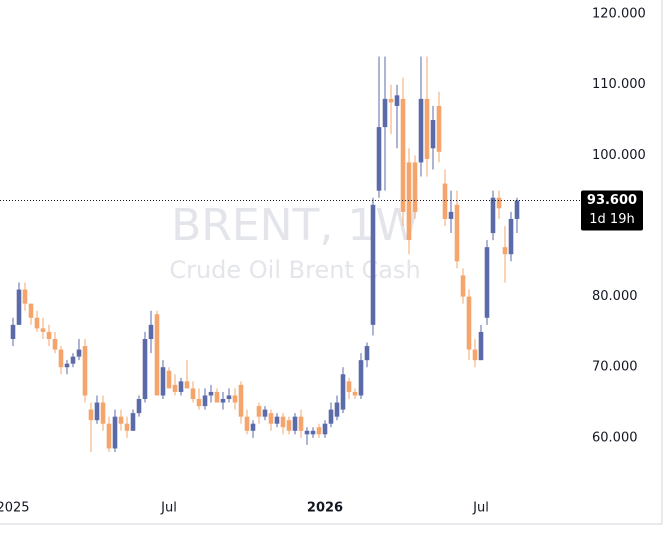 The height and width of the screenshot is (541, 670). Describe the element at coordinates (612, 210) in the screenshot. I see `last-price-box` at that location.